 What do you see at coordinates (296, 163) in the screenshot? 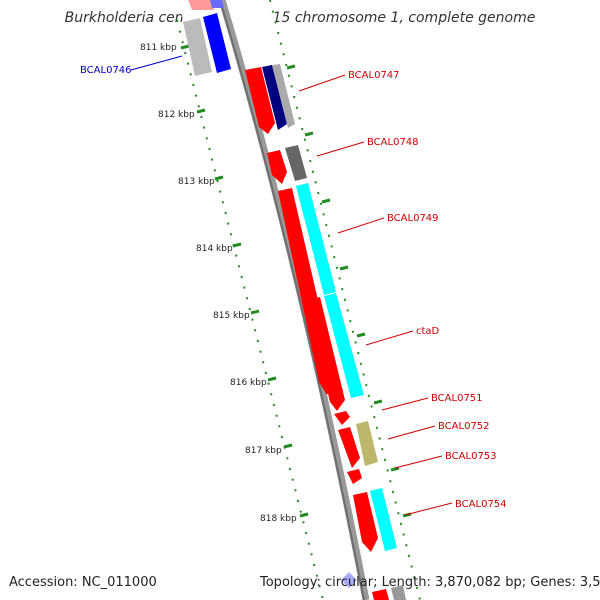
I see `gene-bcal0748-grey` at bounding box center [296, 163].